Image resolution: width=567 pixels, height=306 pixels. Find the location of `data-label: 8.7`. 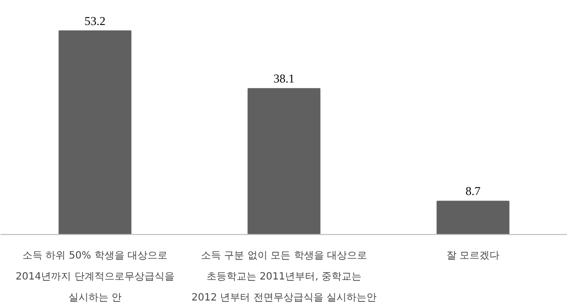

data-label: 8.7 is located at coordinates (473, 191).